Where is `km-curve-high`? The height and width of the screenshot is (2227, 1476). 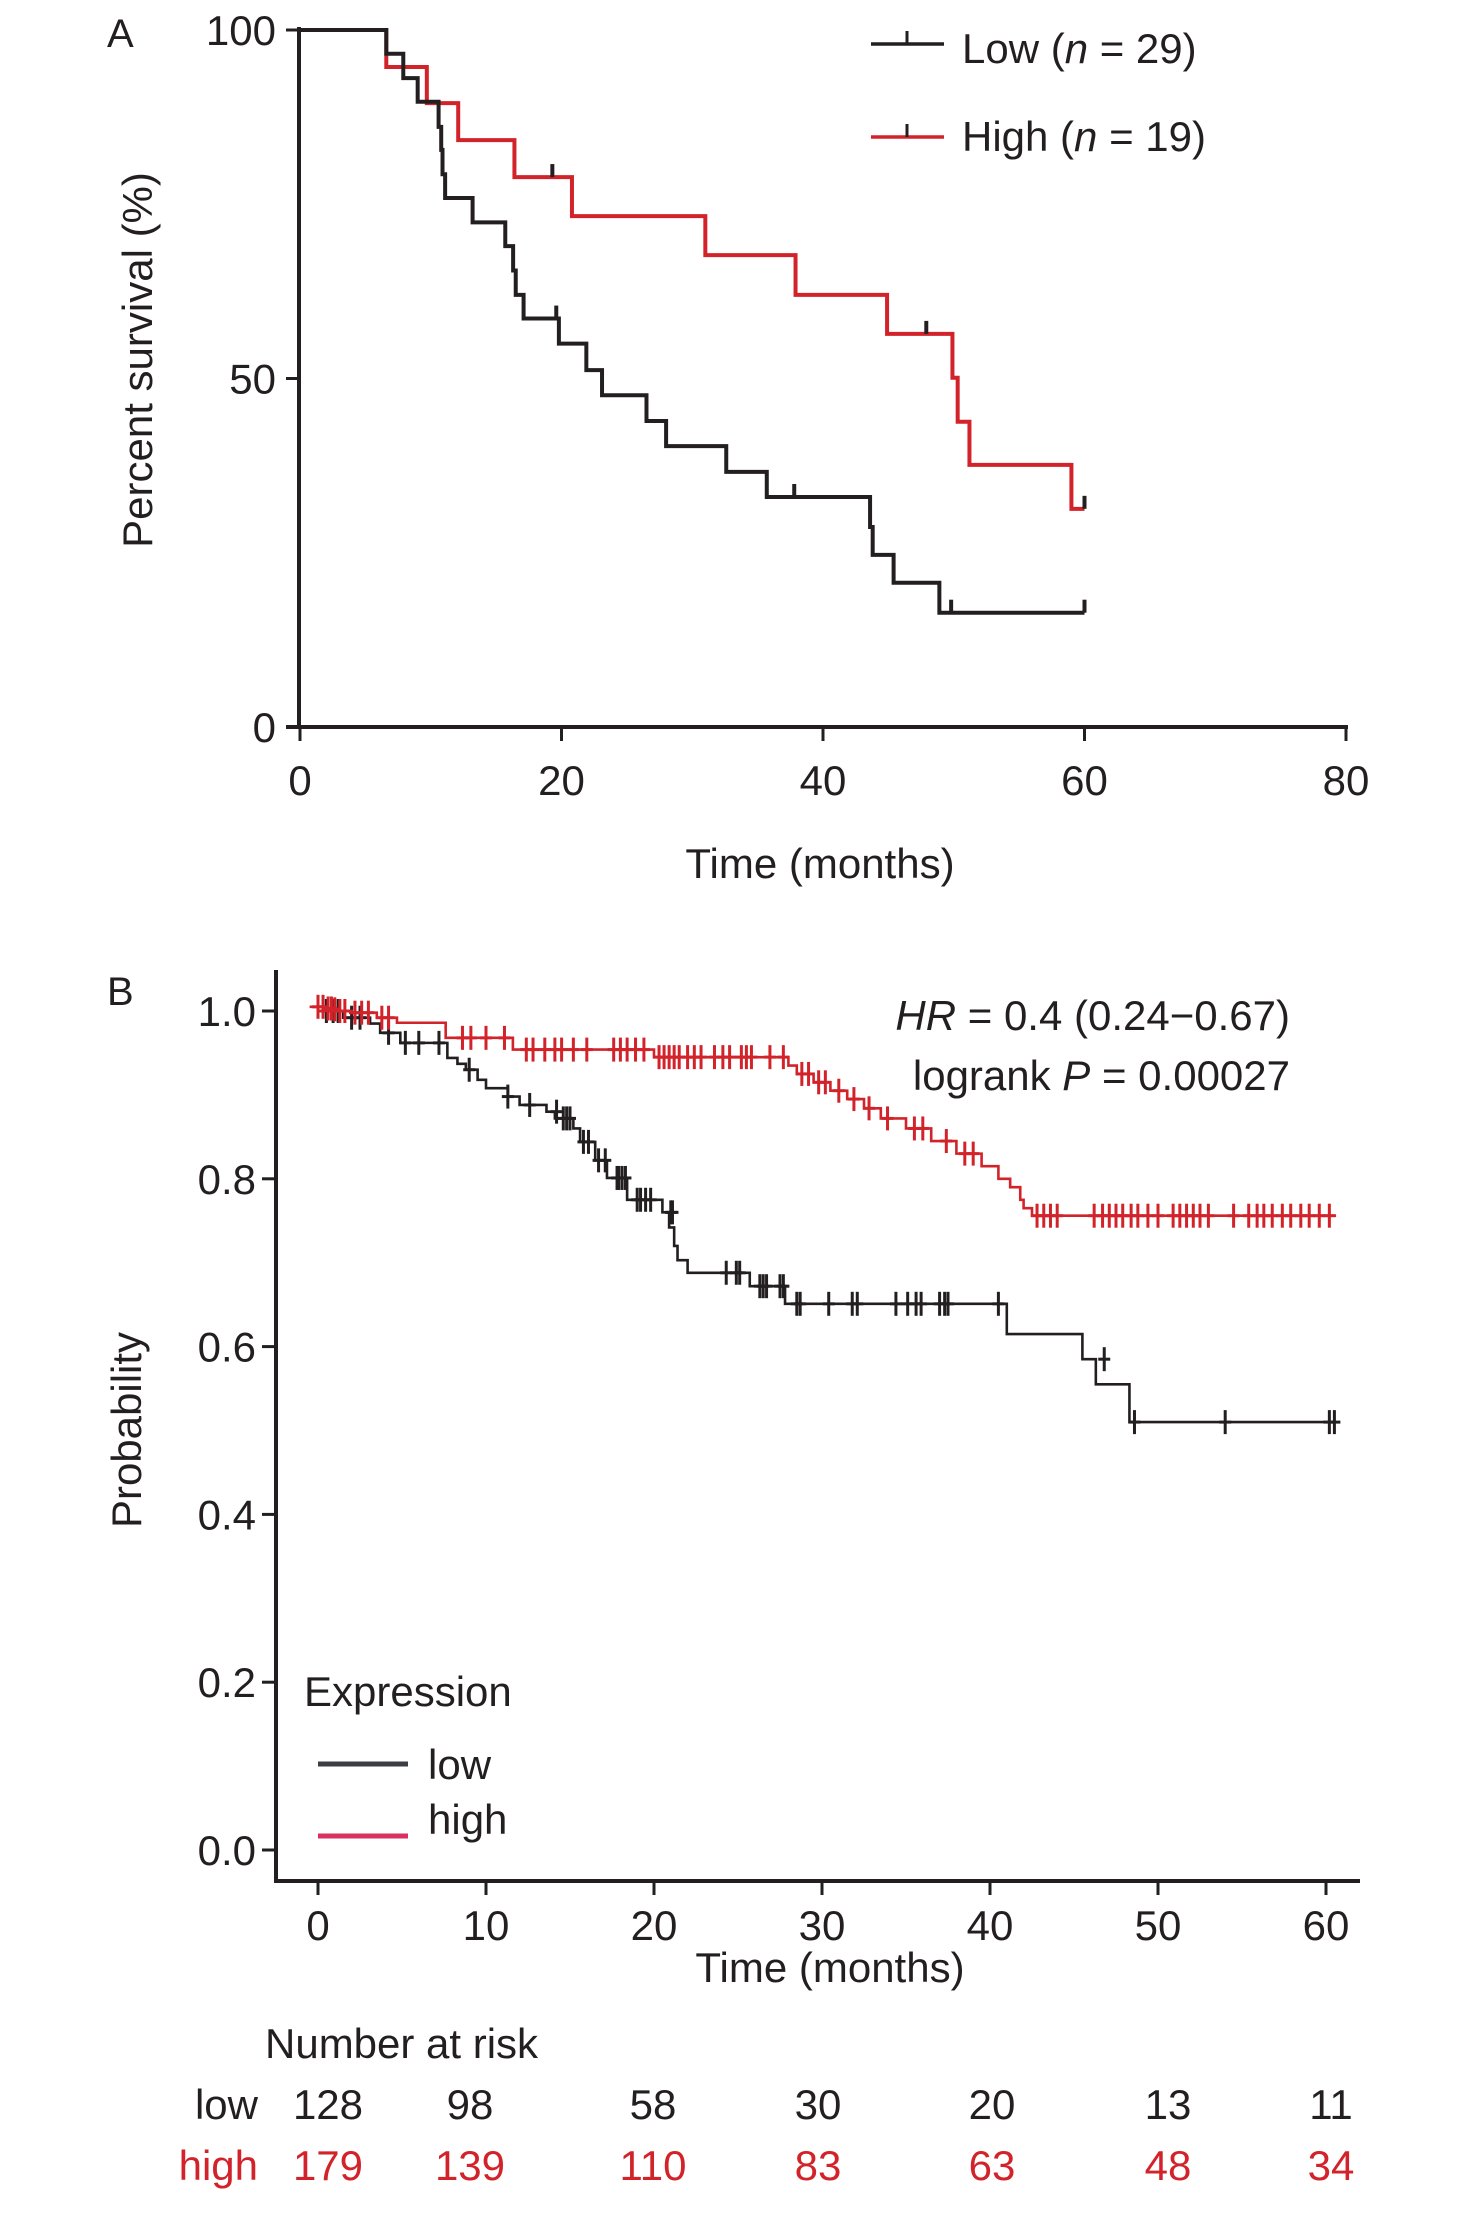 km-curve-high is located at coordinates (823, 1111).